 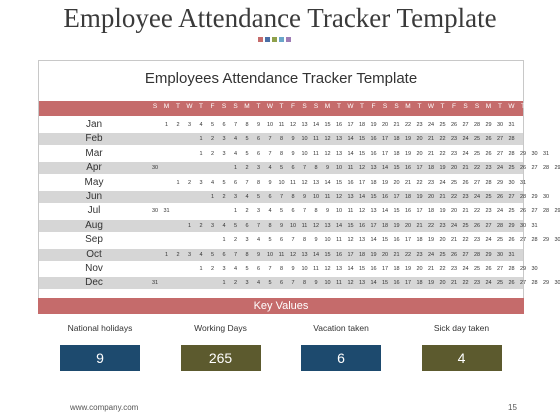 I want to click on weekday-label: M, so click(x=247, y=106).